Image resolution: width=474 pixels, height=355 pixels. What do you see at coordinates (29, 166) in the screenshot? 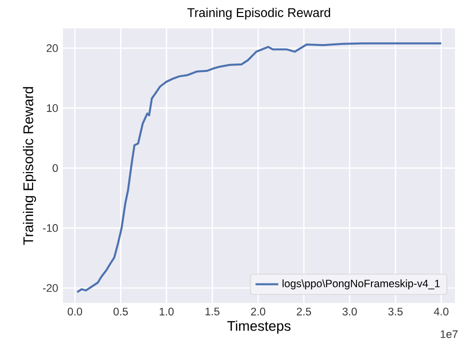
I see `y-axis-title: Training Episodic Reward` at bounding box center [29, 166].